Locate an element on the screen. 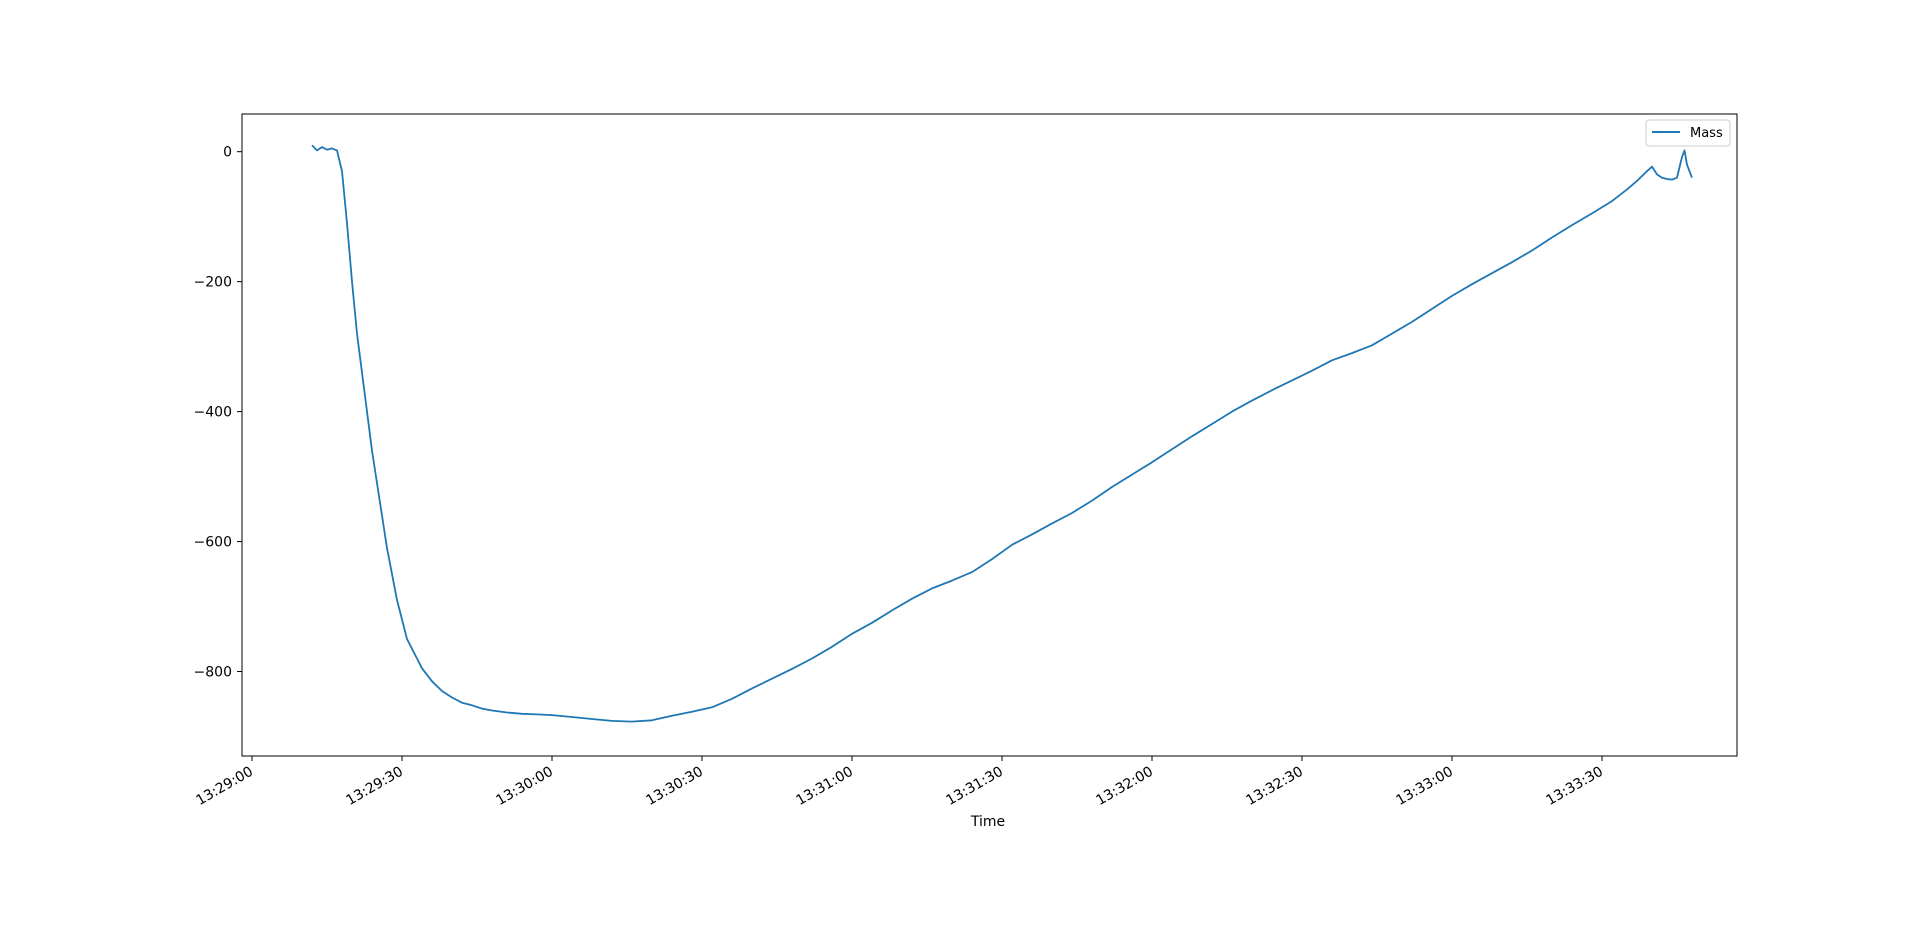 Image resolution: width=1920 pixels, height=940 pixels. x-tick-label: 13:30:30 is located at coordinates (675, 786).